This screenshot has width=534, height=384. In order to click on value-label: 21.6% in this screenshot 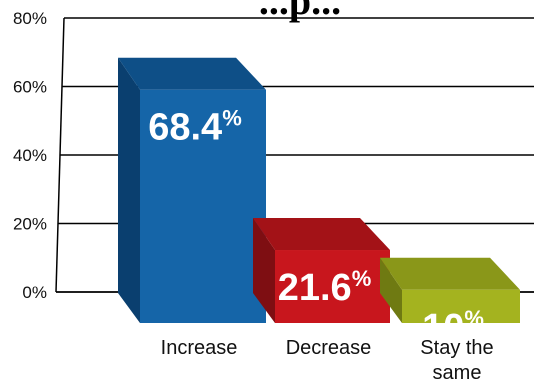, I will do `click(325, 287)`.